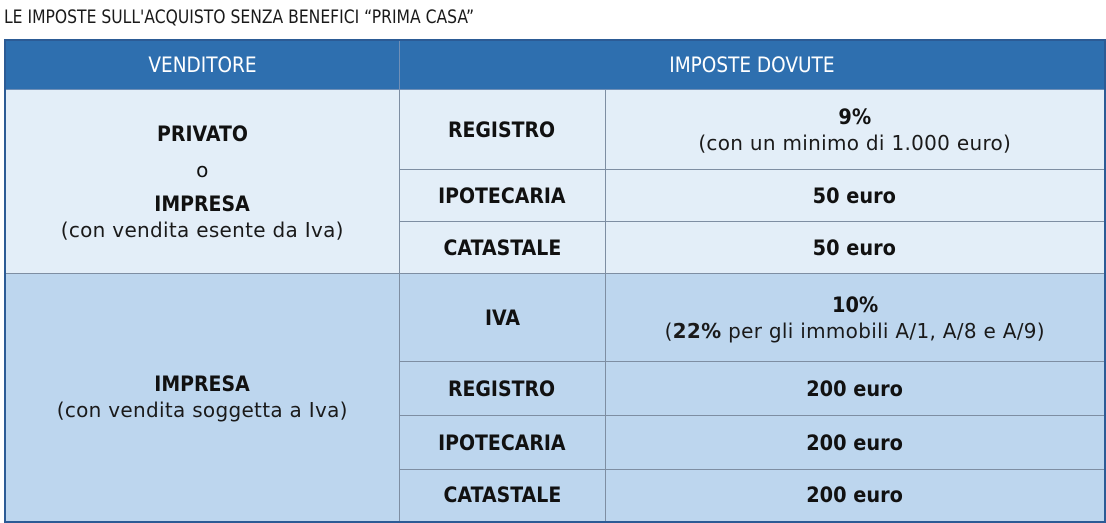  Describe the element at coordinates (855, 142) in the screenshot. I see `tax-note: (con un minimo di 1.000 euro)` at that location.